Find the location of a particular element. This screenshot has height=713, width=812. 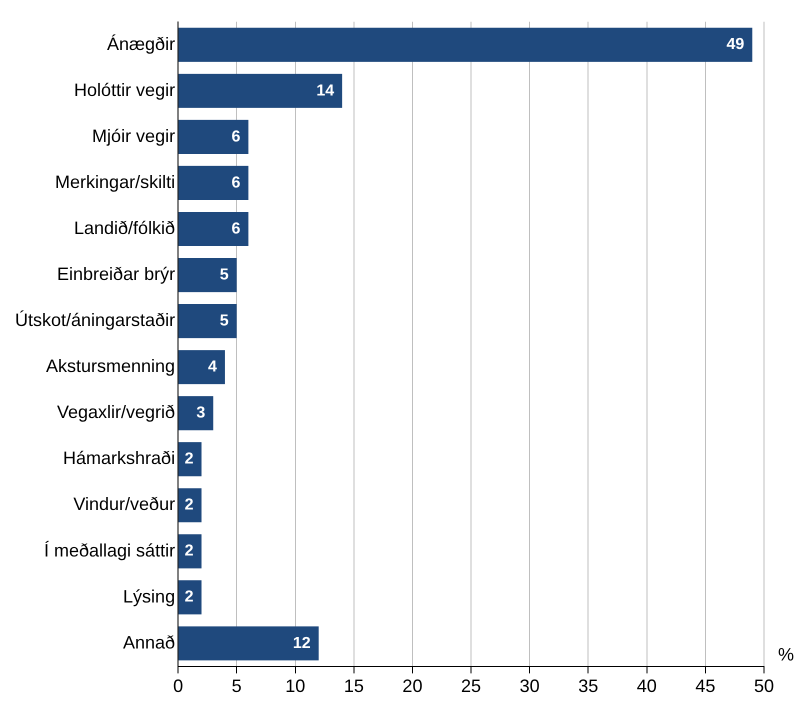

x-tick-label: 40 is located at coordinates (646, 686).